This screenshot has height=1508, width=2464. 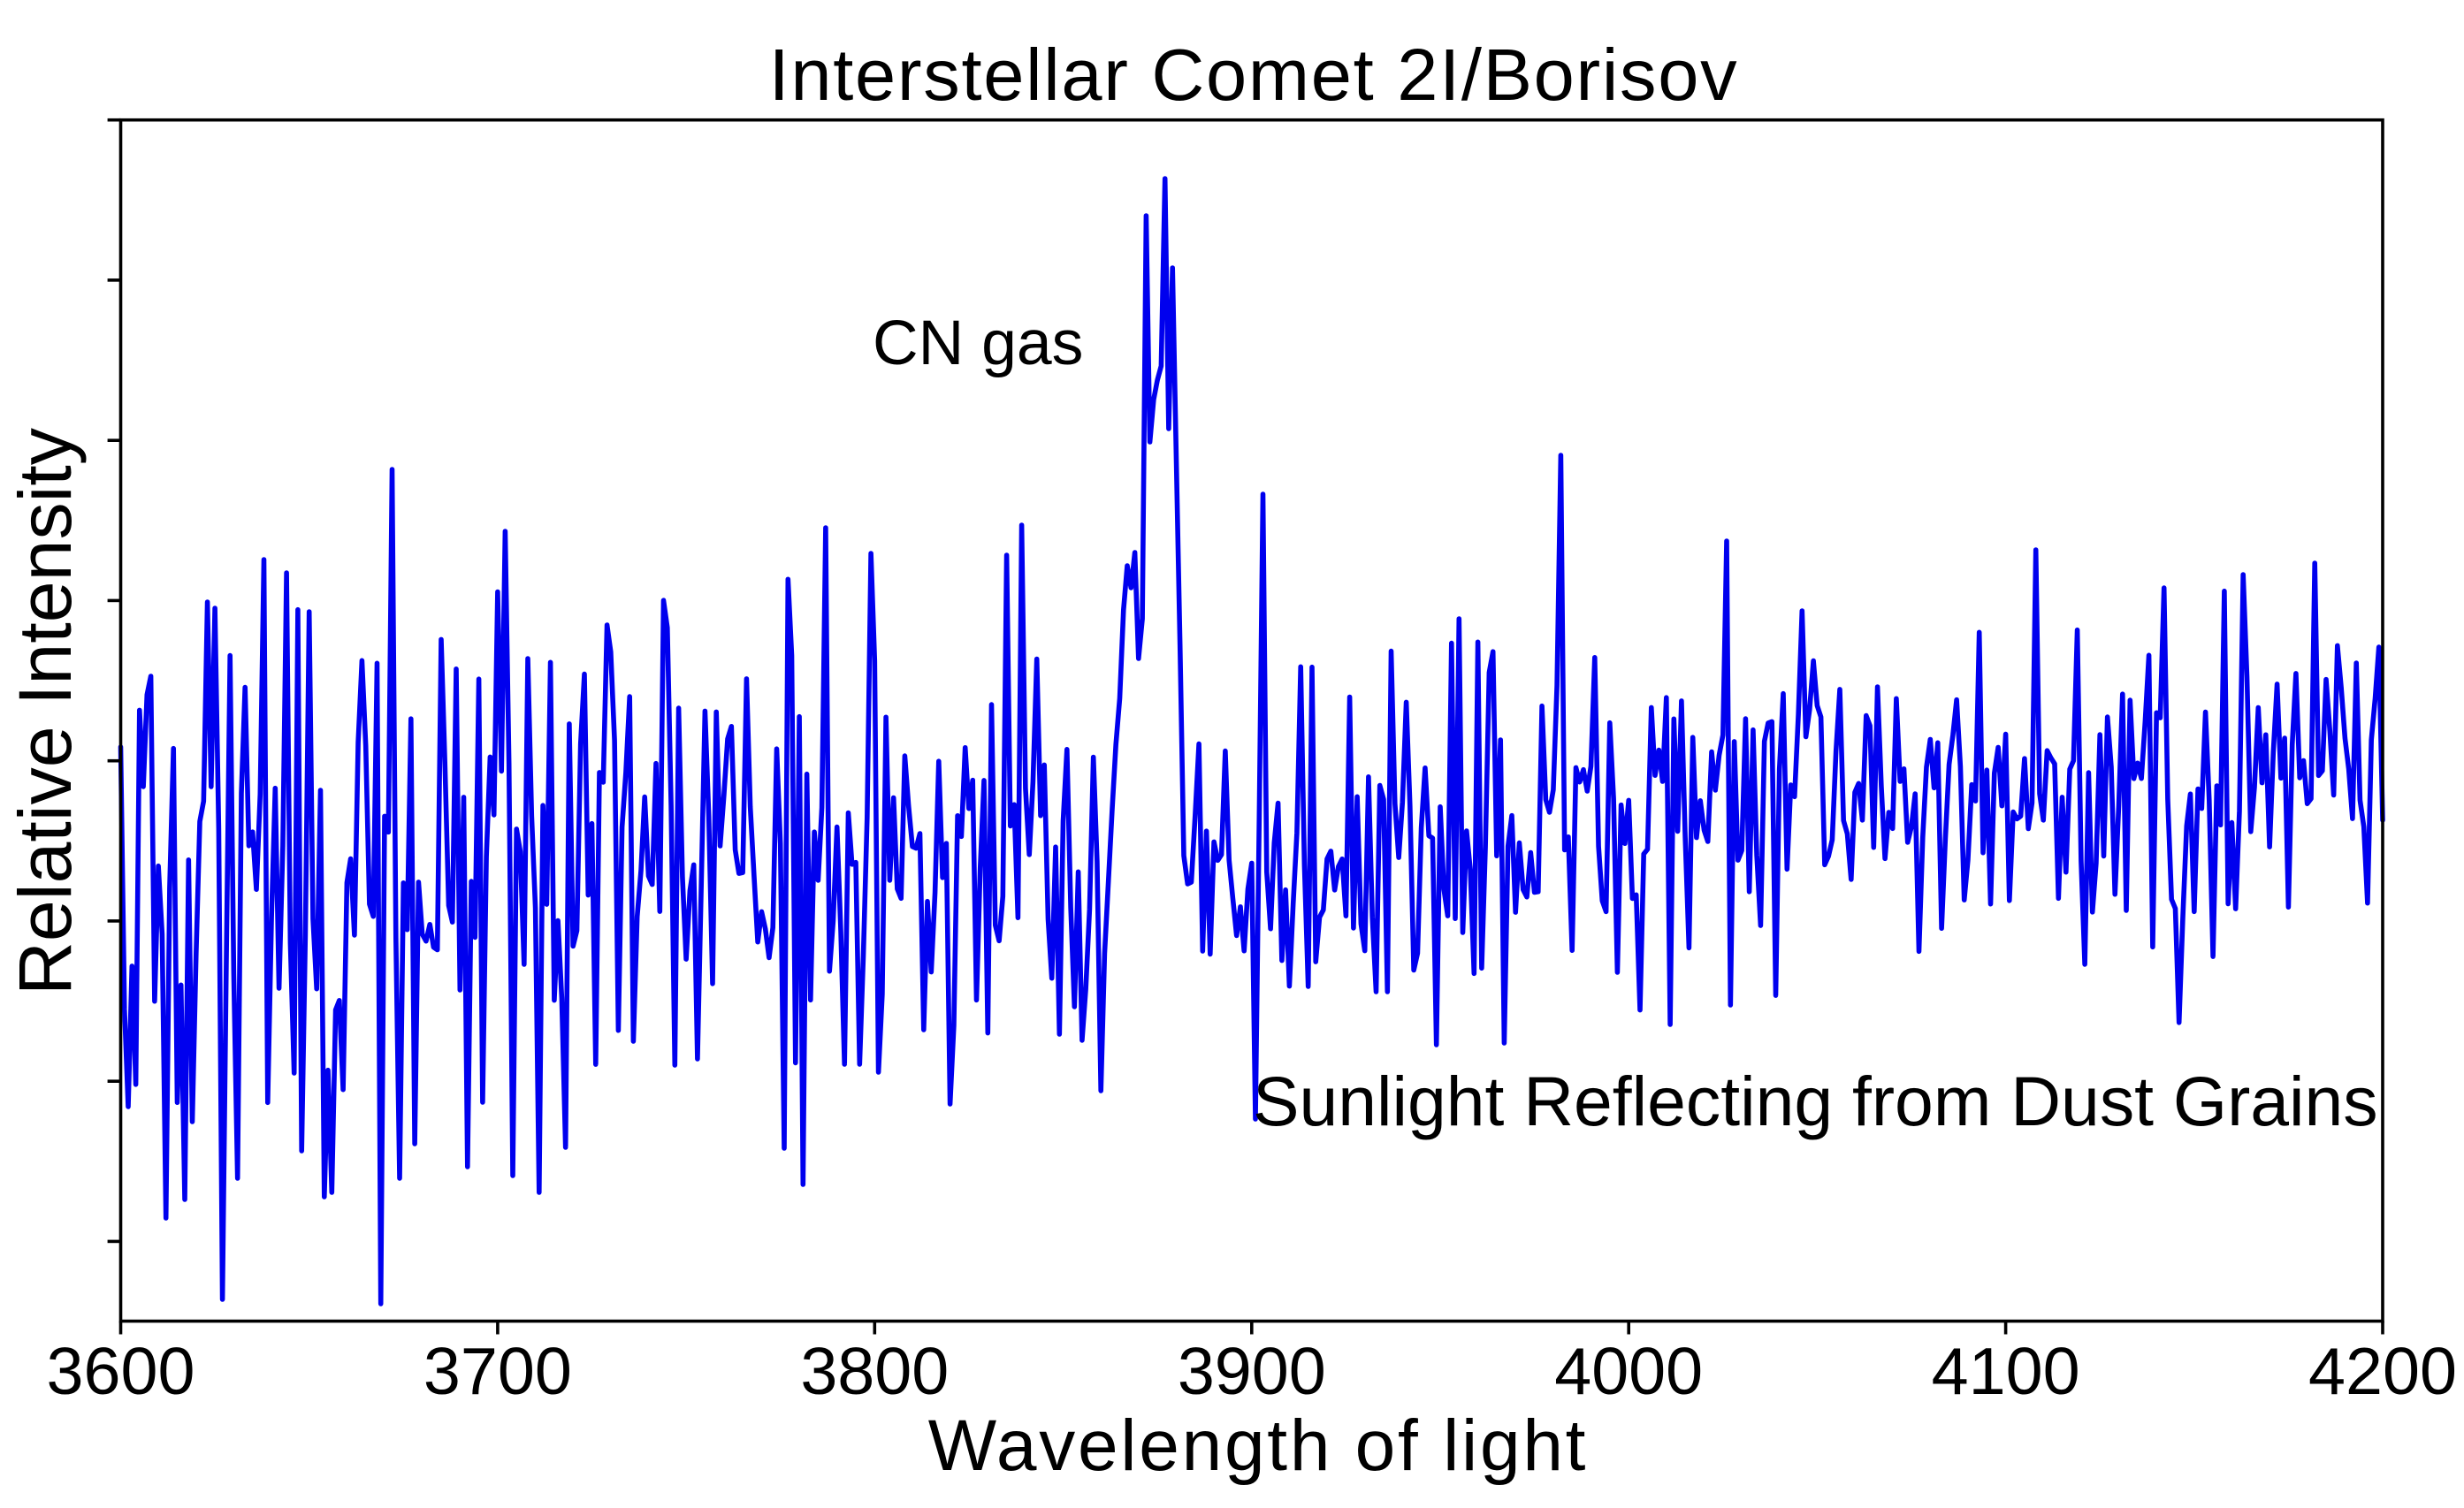 What do you see at coordinates (978, 343) in the screenshot?
I see `svg-text: CN gas` at bounding box center [978, 343].